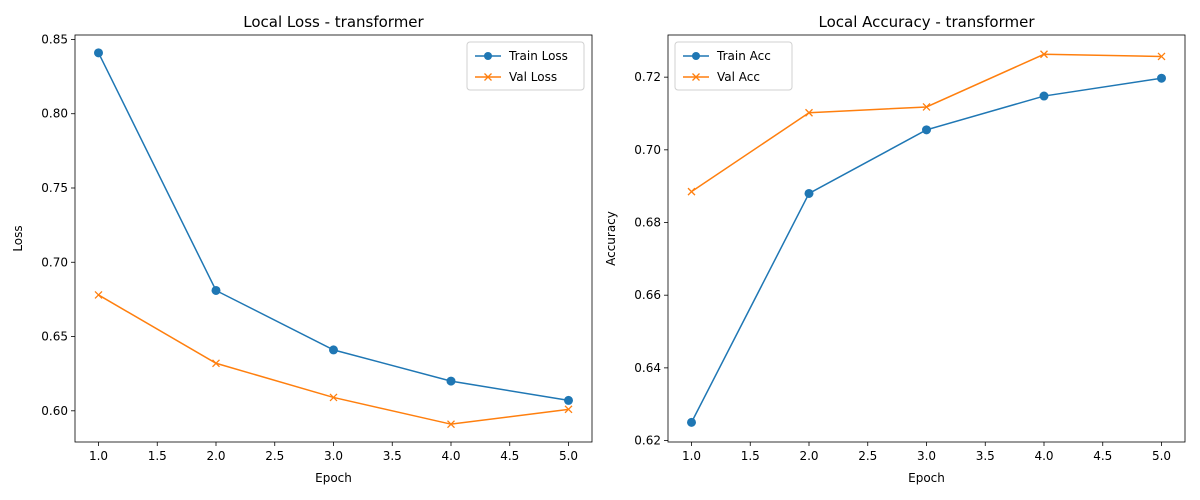  I want to click on val-acc-legend-label: Val Acc, so click(738, 77).